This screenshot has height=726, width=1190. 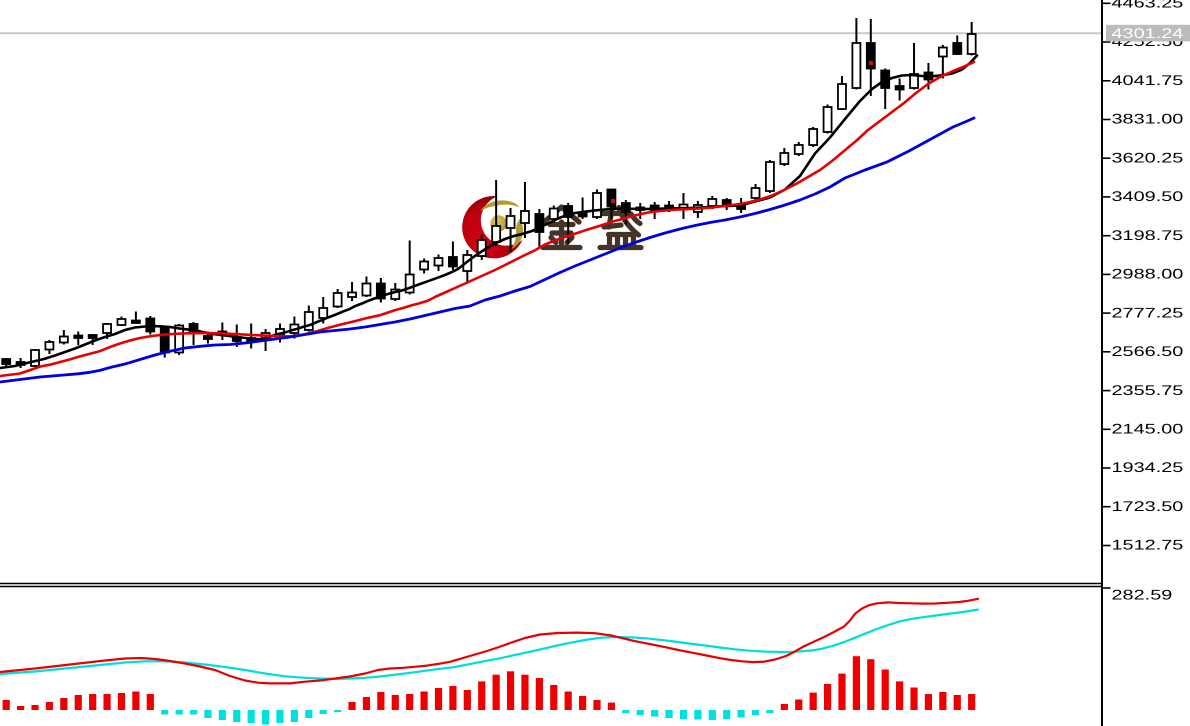 I want to click on svg-text: 1934.25, so click(x=1148, y=467).